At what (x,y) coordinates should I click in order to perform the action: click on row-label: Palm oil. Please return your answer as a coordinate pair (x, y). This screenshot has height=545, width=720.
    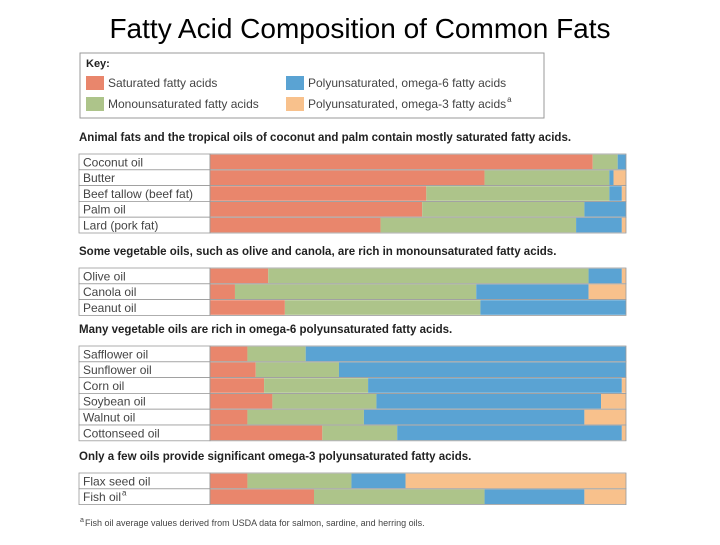
    Looking at the image, I should click on (104, 210).